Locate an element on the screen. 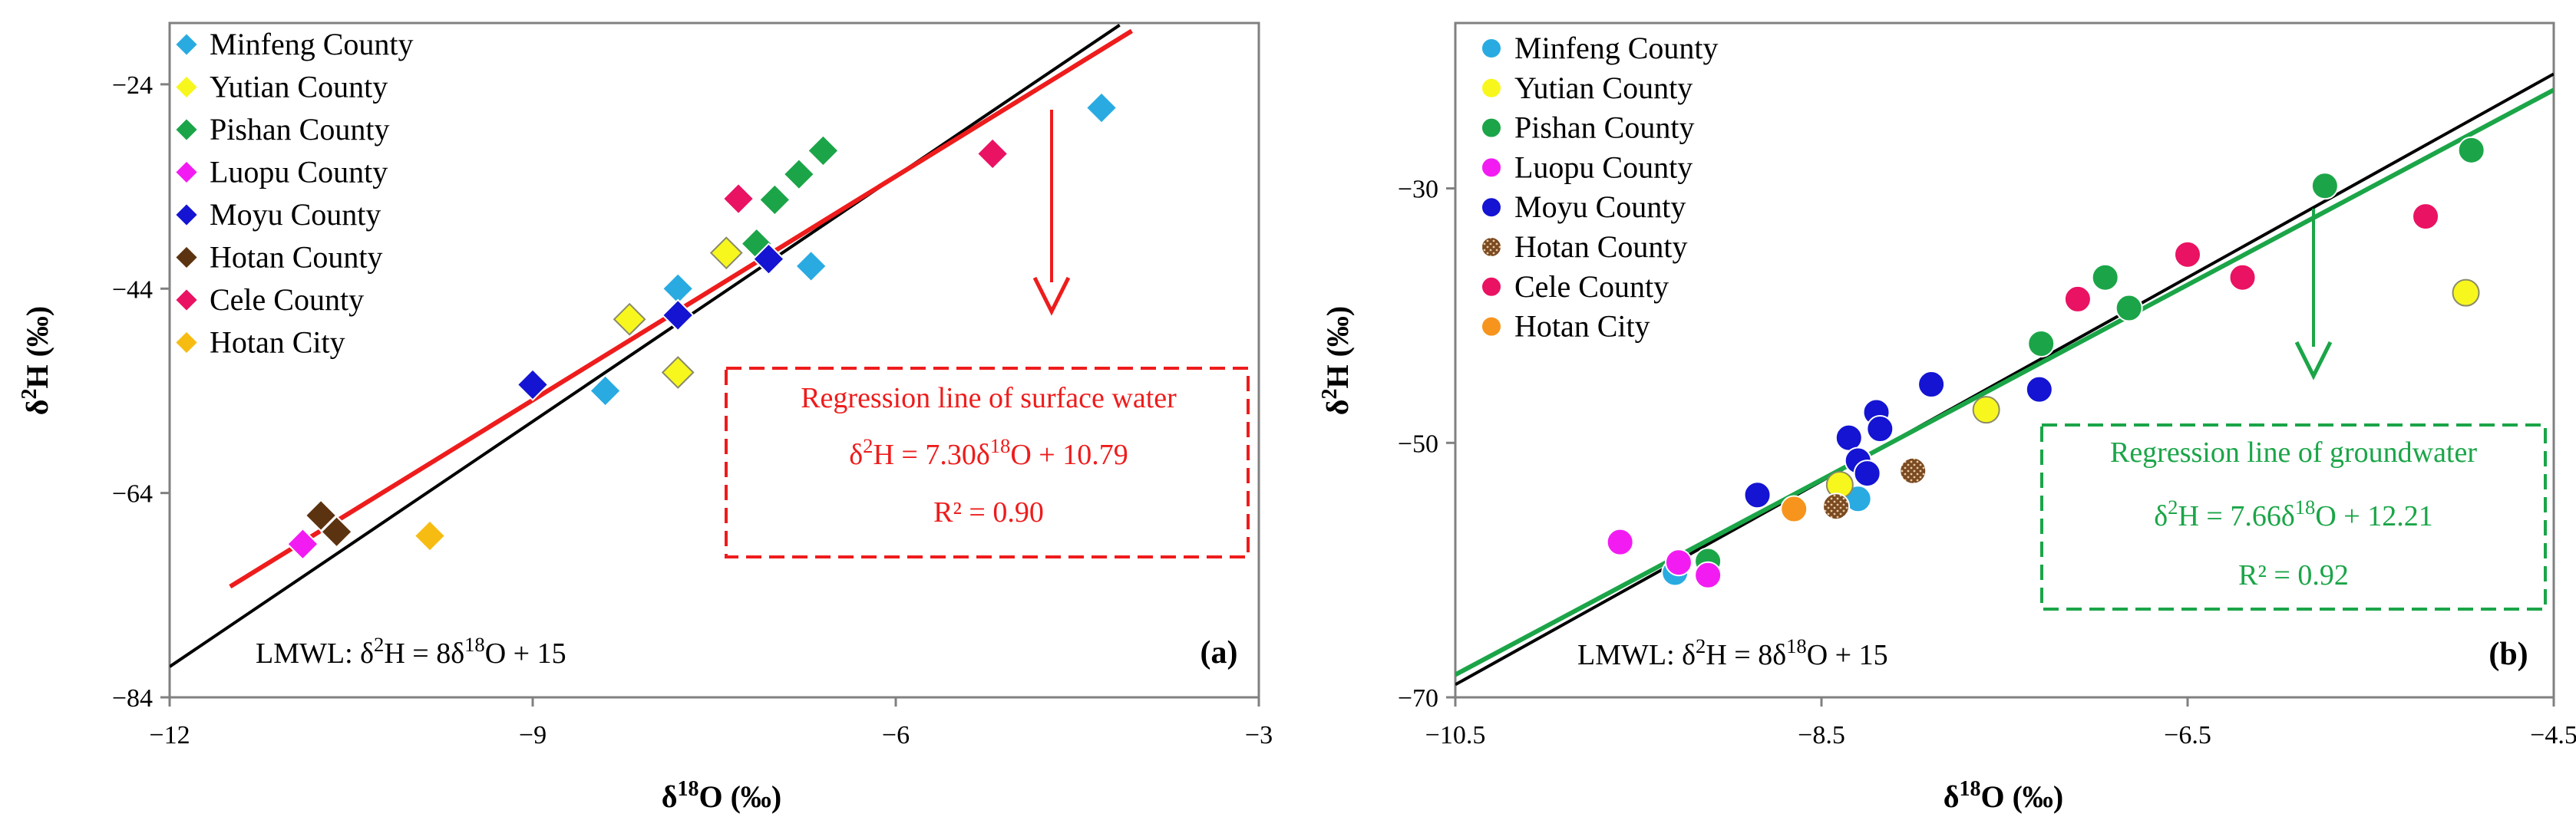 This screenshot has height=817, width=2576. x-tick-label: −4.5 is located at coordinates (2553, 735).